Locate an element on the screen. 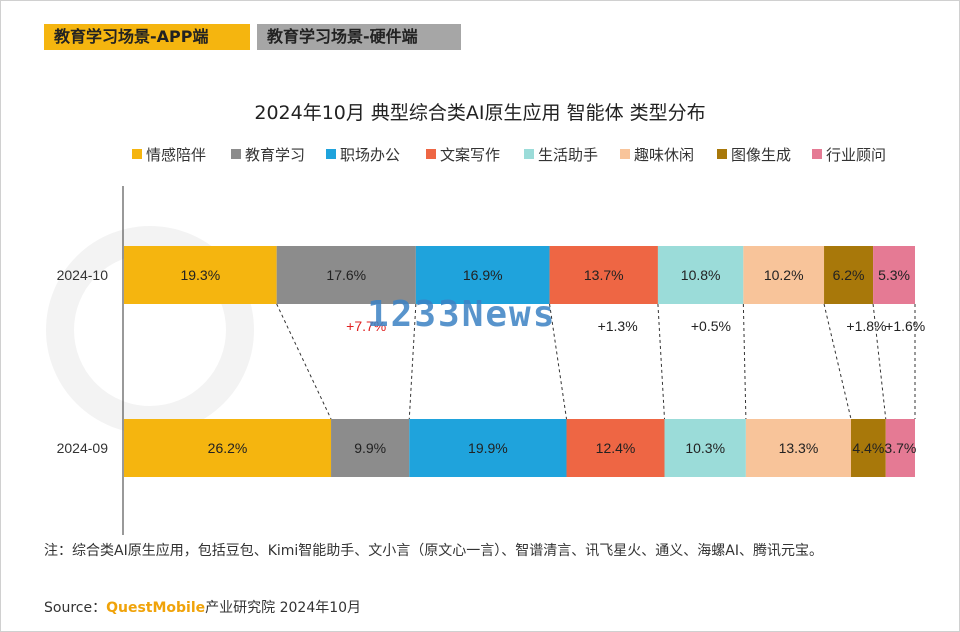 The height and width of the screenshot is (632, 960). watermark-text: 1233News is located at coordinates (462, 314).